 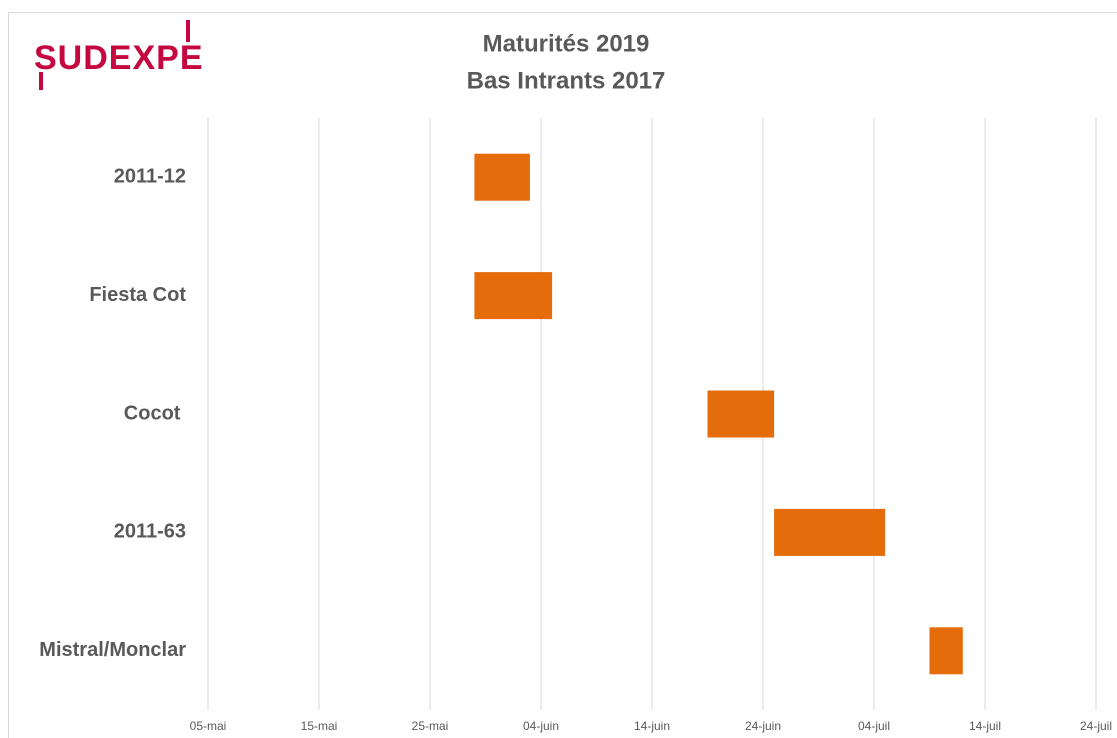 What do you see at coordinates (188, 31) in the screenshot?
I see `logo-accent` at bounding box center [188, 31].